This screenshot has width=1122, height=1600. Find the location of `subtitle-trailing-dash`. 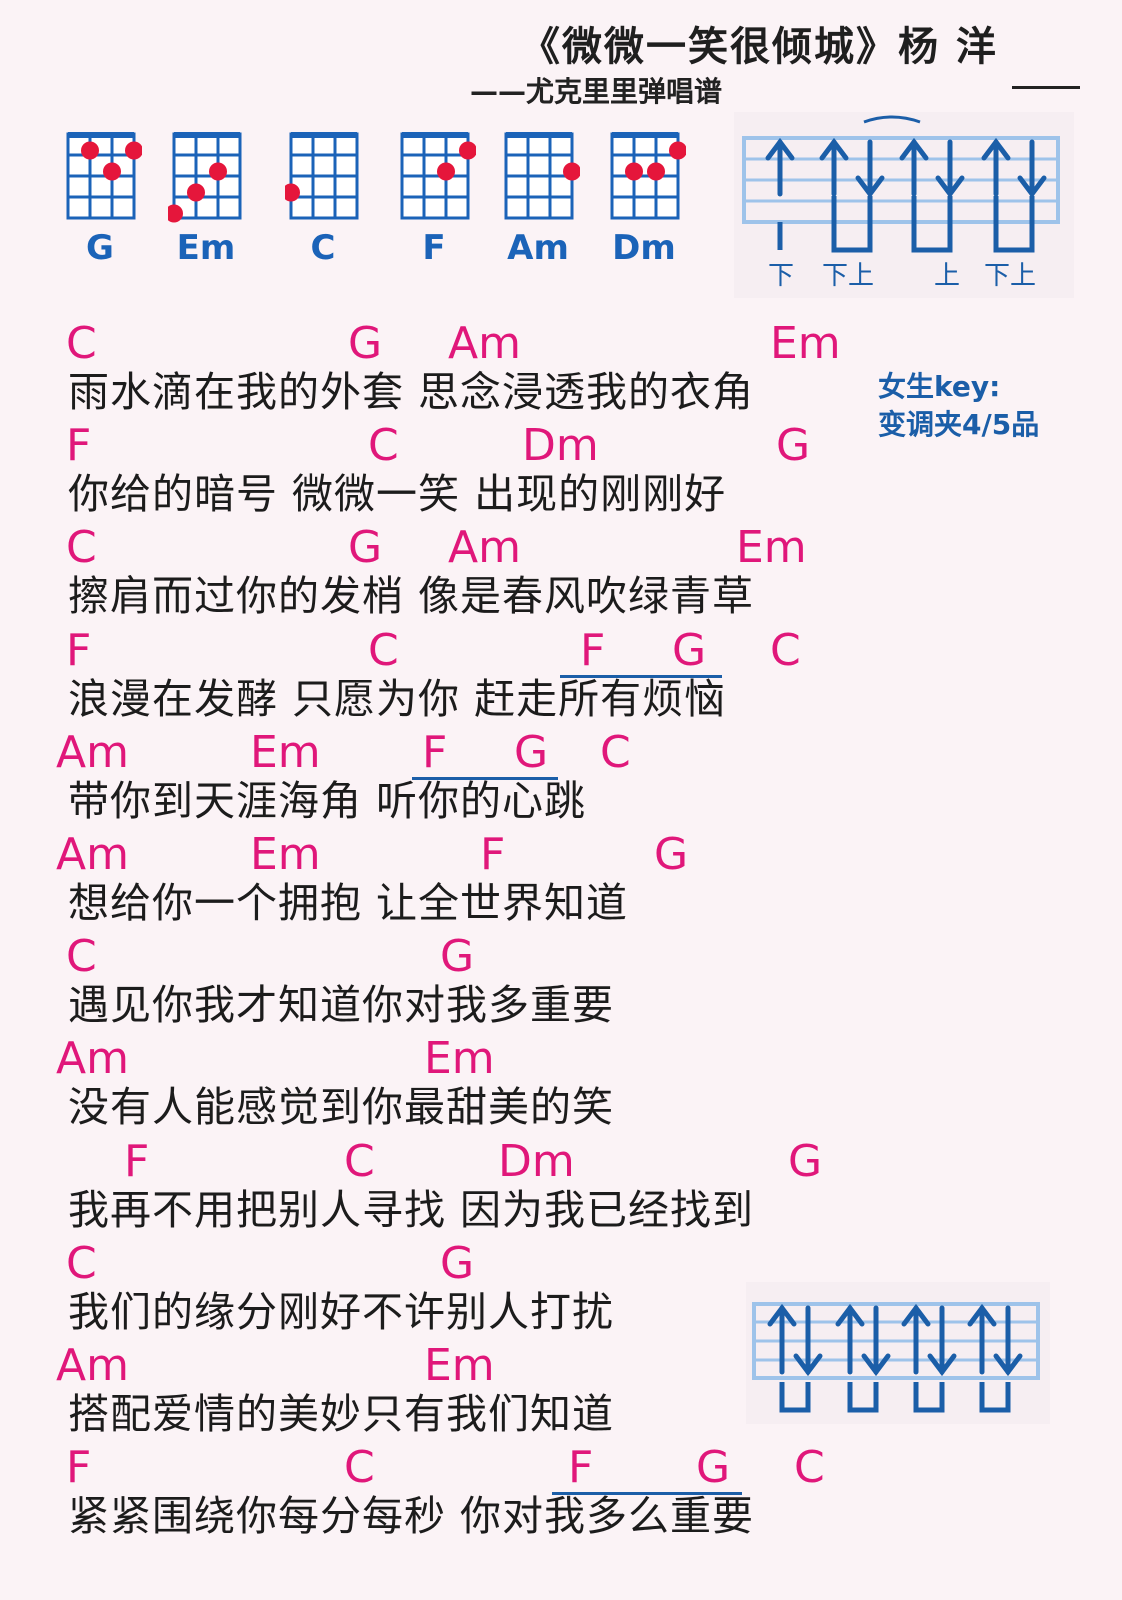

subtitle-trailing-dash is located at coordinates (1046, 87).